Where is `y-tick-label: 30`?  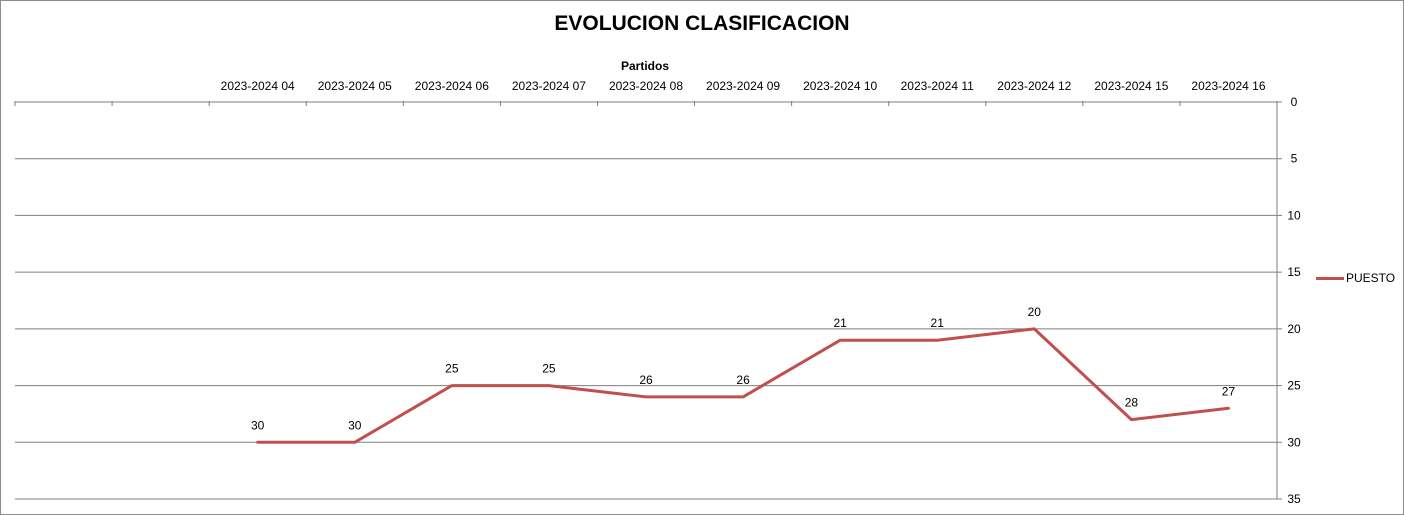 y-tick-label: 30 is located at coordinates (1294, 442).